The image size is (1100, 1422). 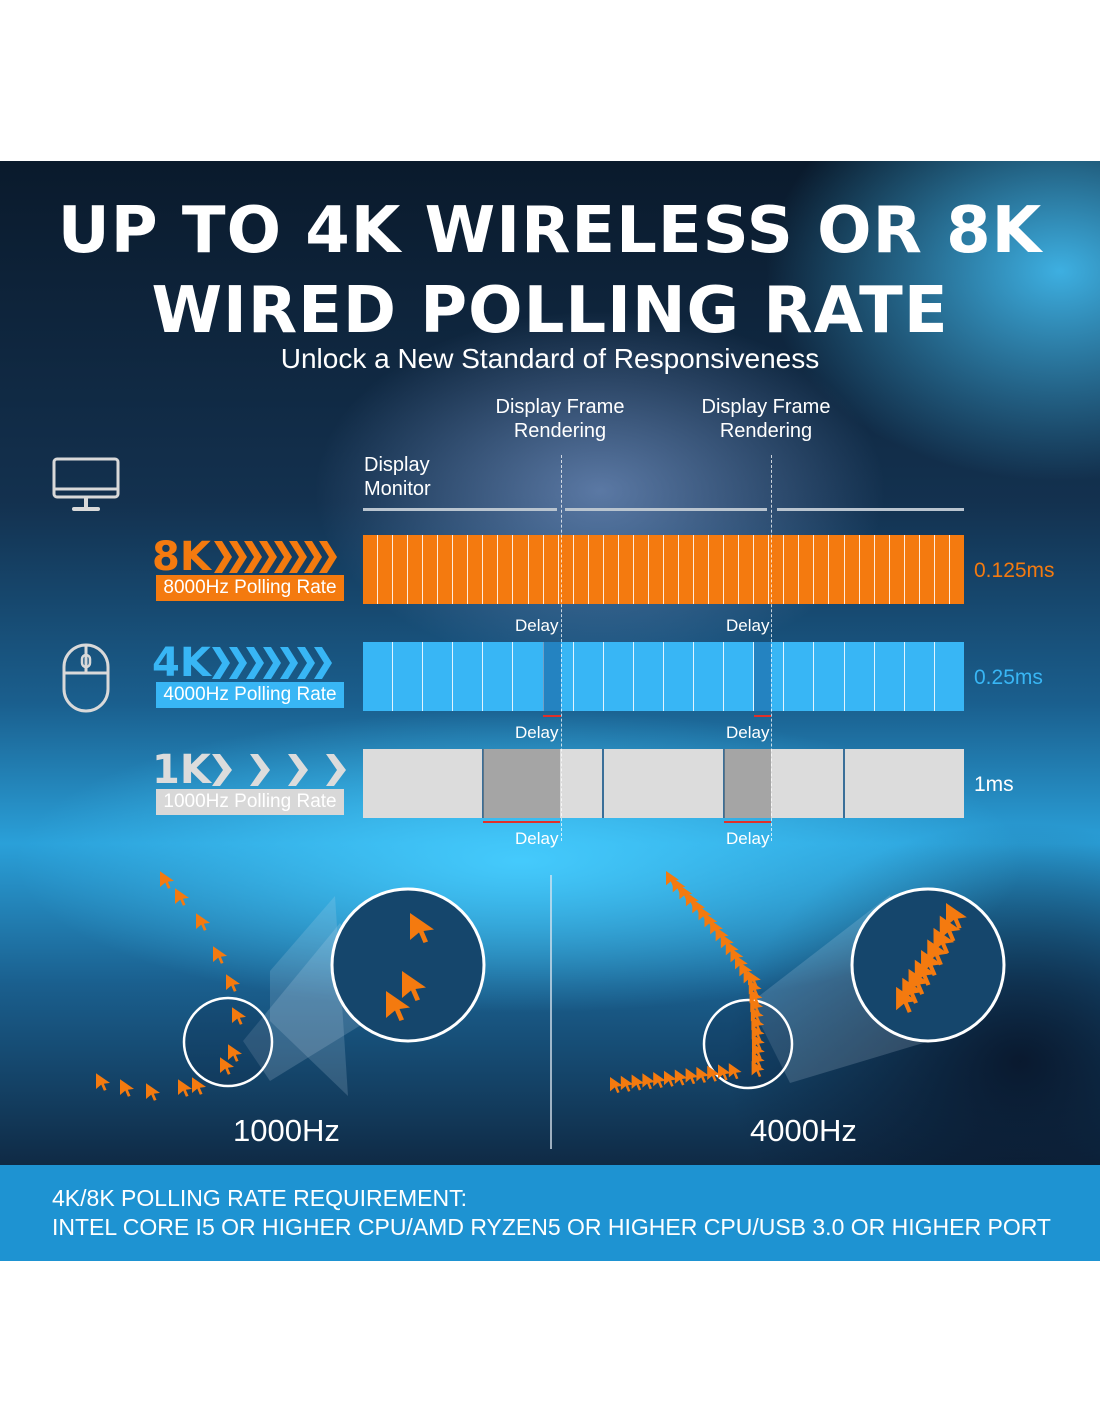 I want to click on value-8k: 0.125ms, so click(x=1014, y=570).